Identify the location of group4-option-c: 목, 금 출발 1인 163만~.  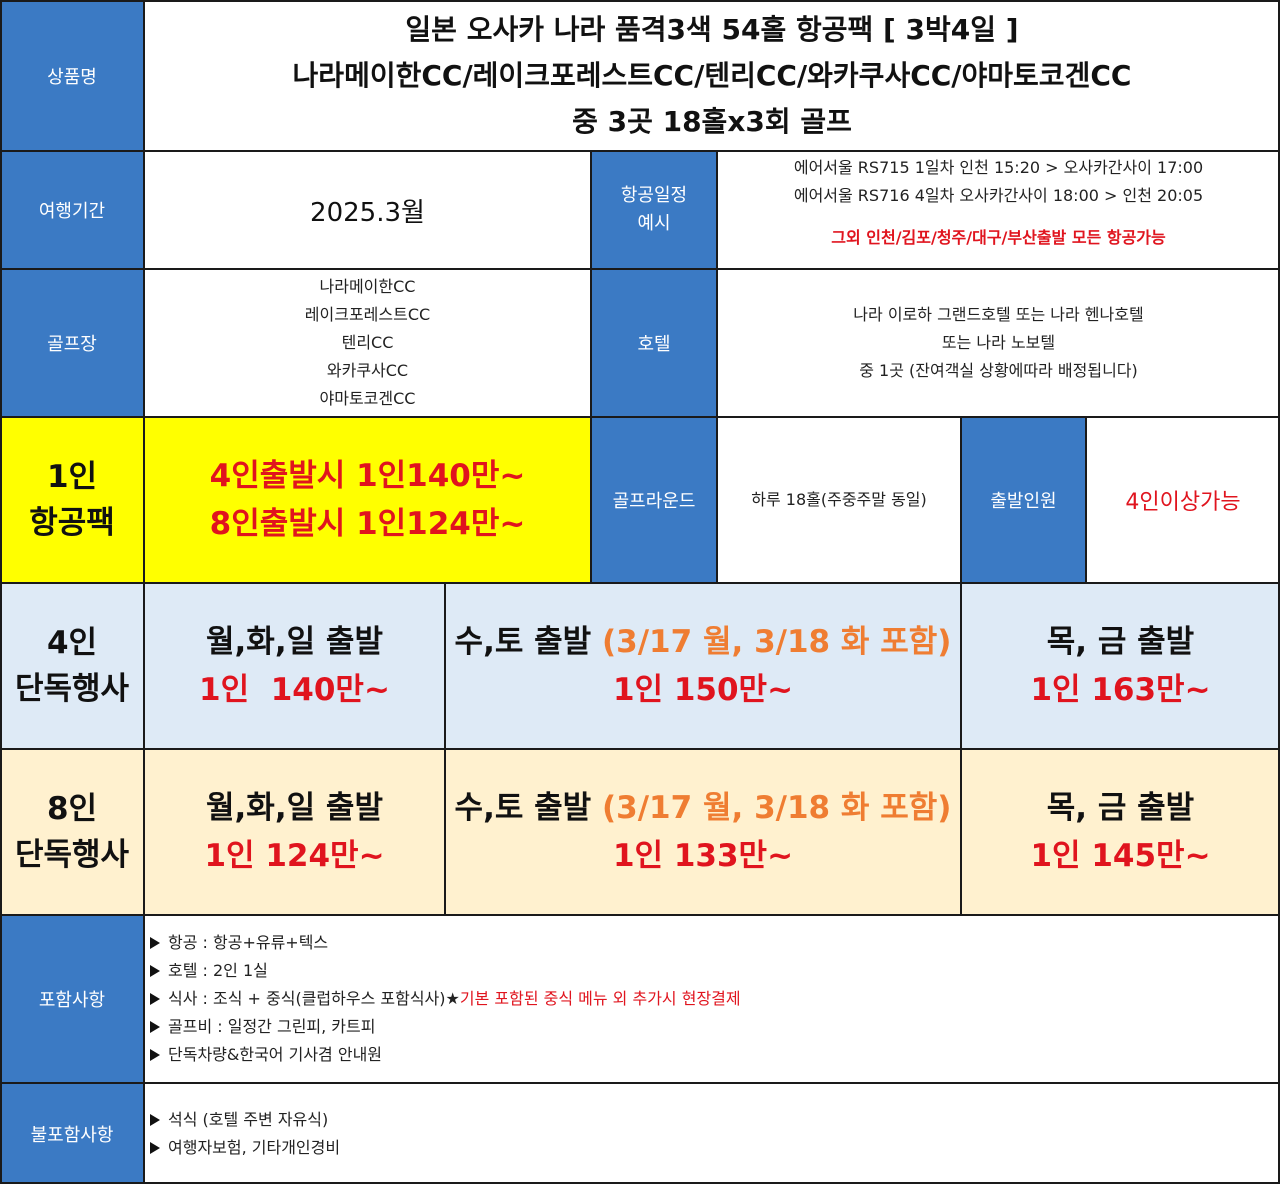
(1120, 666).